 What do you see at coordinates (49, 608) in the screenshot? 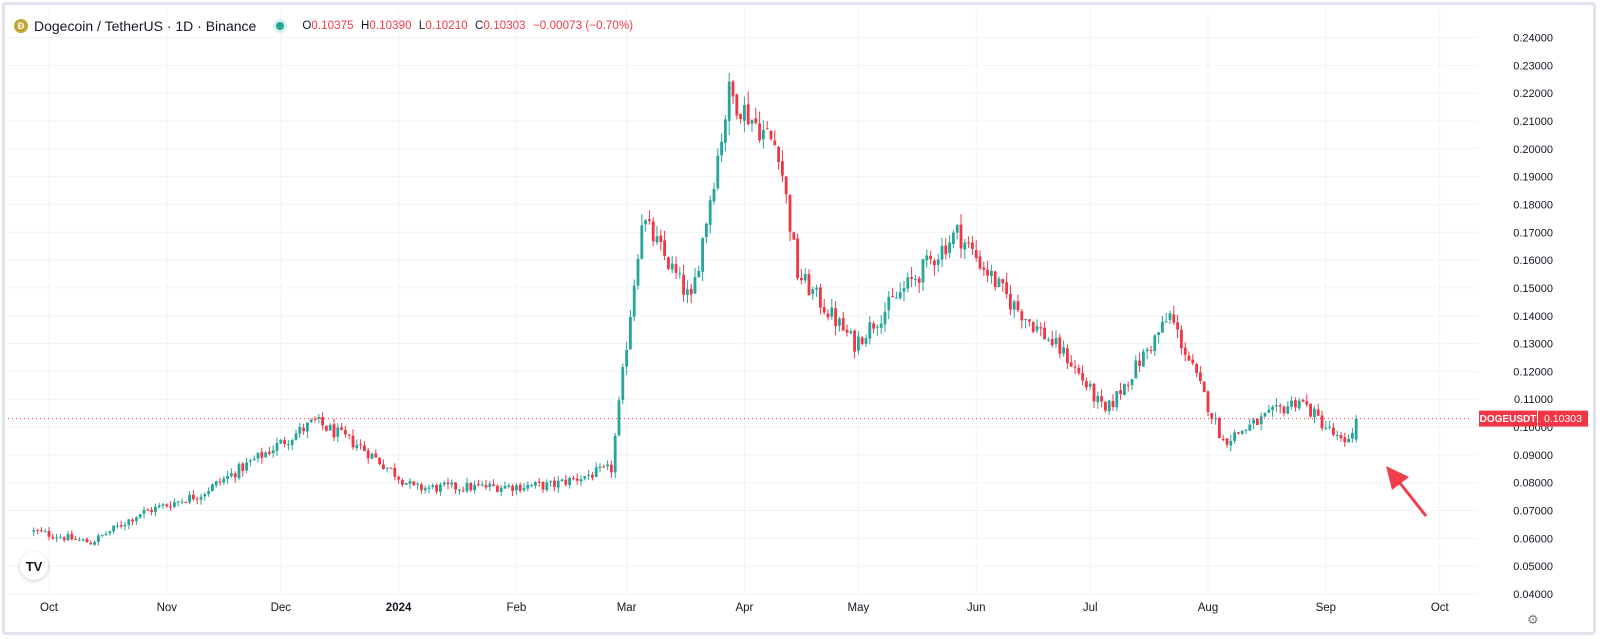
I see `x-tick-label: Oct` at bounding box center [49, 608].